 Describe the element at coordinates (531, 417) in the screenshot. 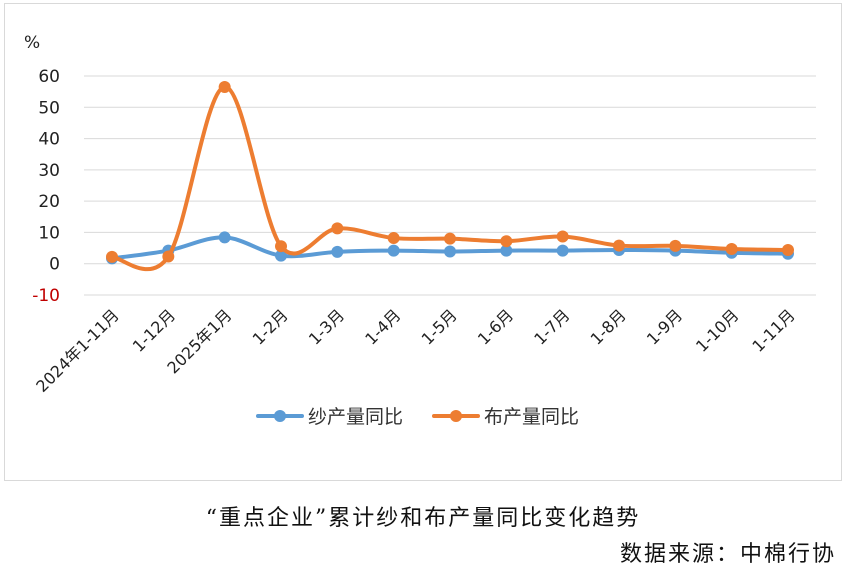

I see `legend-label: 布产量同比` at that location.